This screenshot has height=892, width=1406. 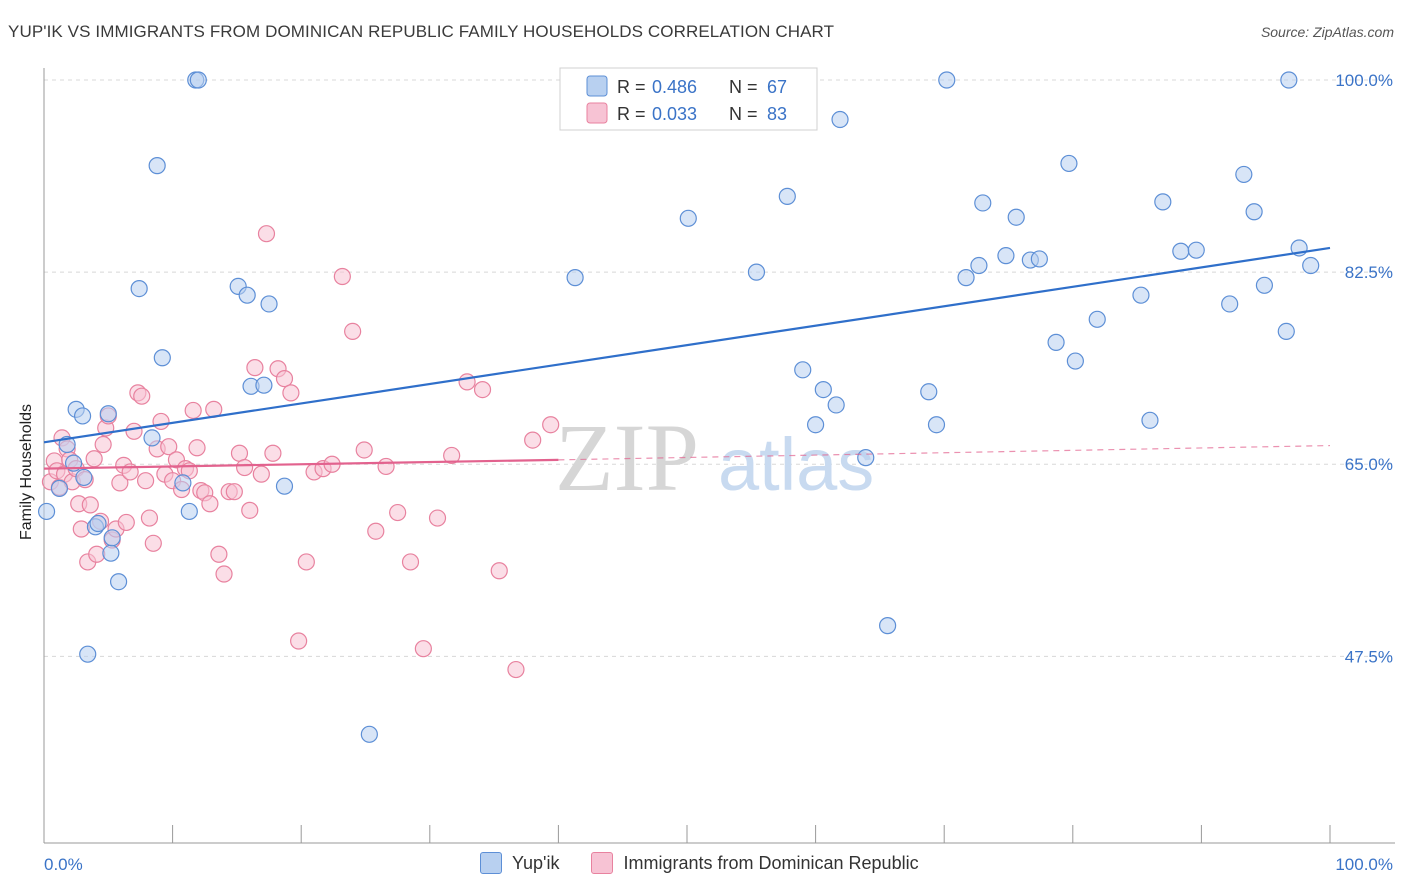 What do you see at coordinates (602, 863) in the screenshot?
I see `bottom-legend-swatch-dominican` at bounding box center [602, 863].